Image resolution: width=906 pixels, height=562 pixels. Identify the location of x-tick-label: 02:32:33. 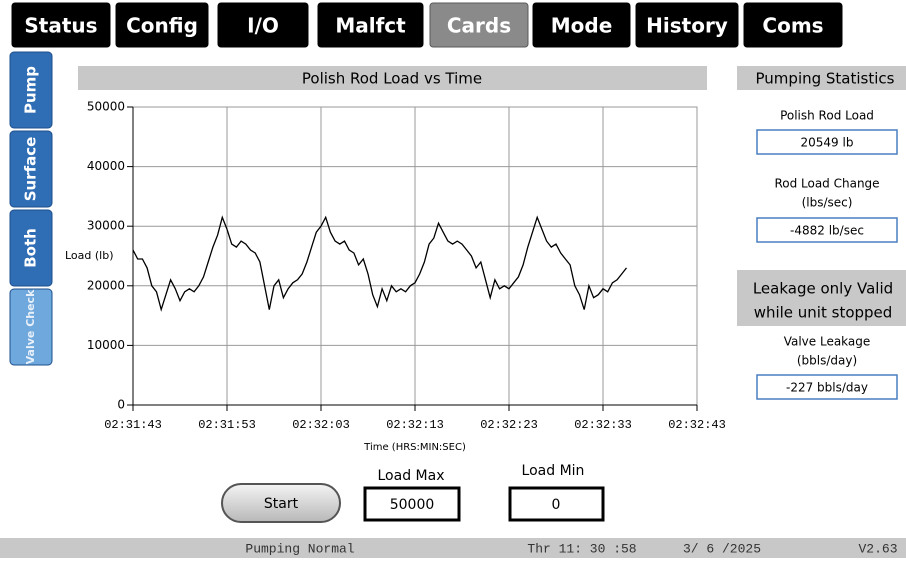
(603, 425).